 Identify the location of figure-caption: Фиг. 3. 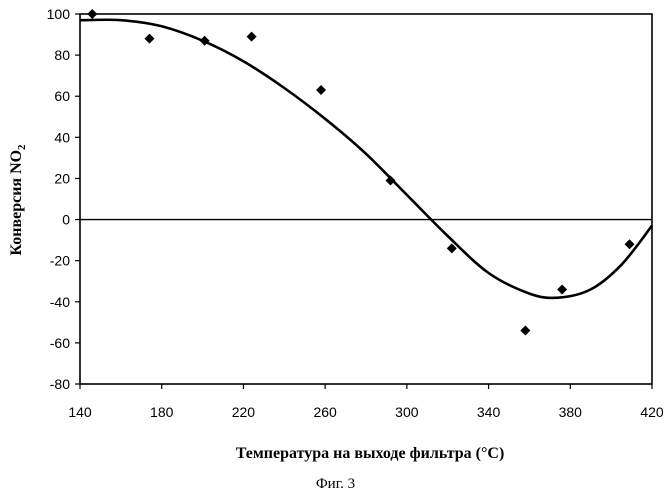
(335, 484).